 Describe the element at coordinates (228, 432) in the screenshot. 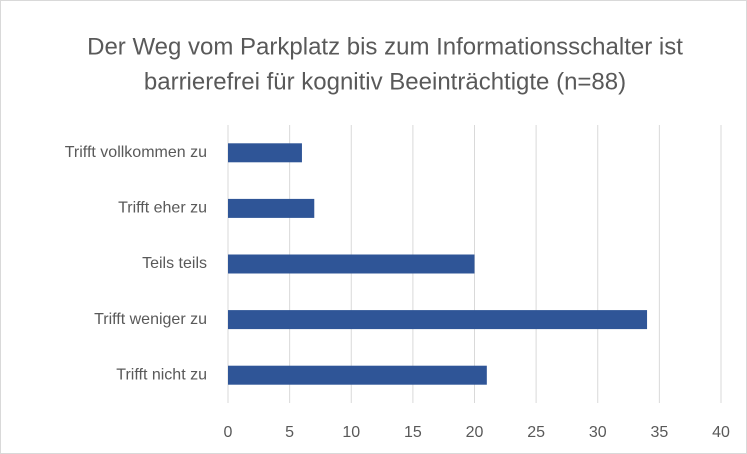

I see `x-tick-label: 0` at that location.